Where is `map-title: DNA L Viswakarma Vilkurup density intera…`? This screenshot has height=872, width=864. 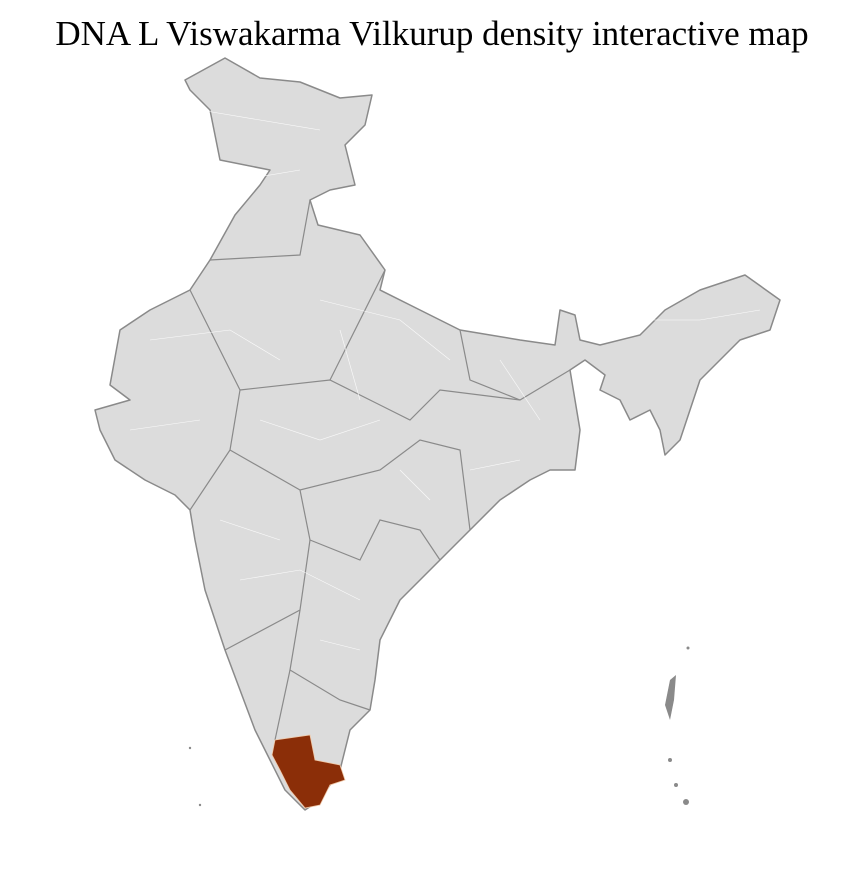
map-title: DNA L Viswakarma Vilkurup density intera… is located at coordinates (432, 33).